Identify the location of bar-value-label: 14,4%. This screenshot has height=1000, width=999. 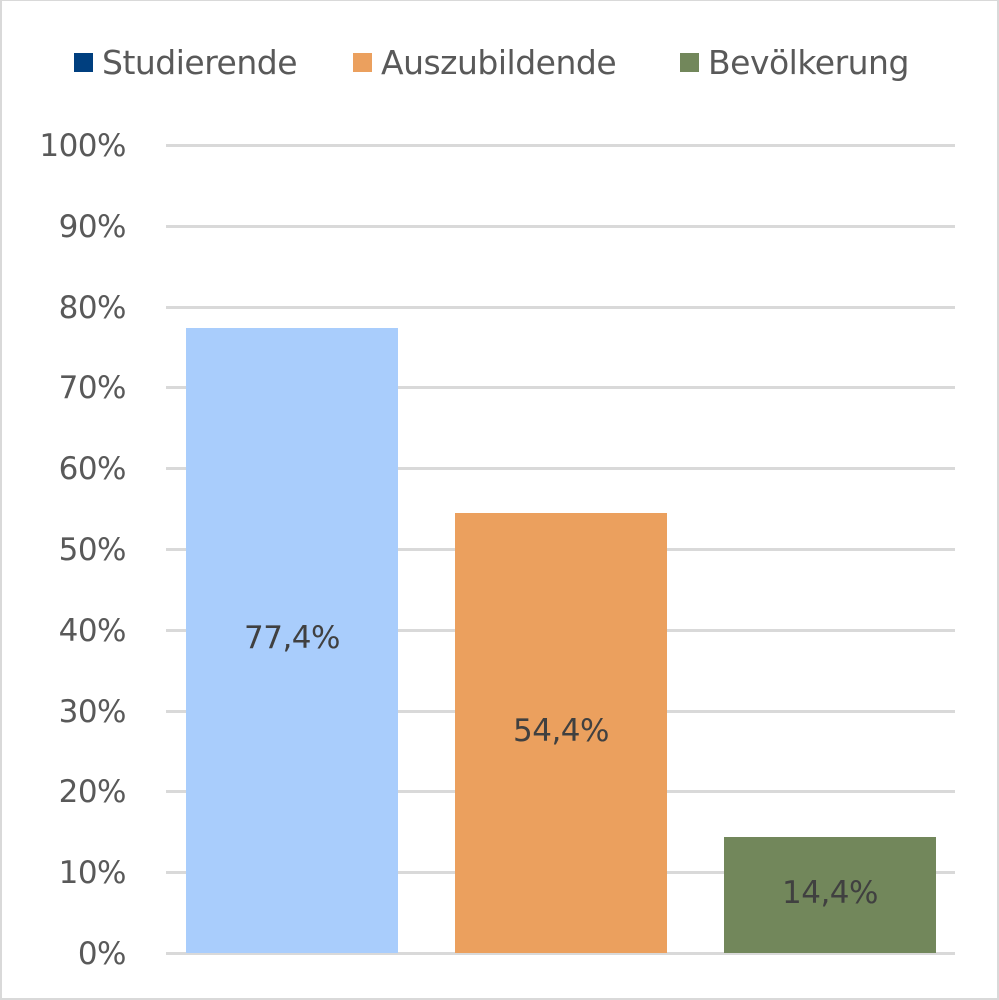
(830, 892).